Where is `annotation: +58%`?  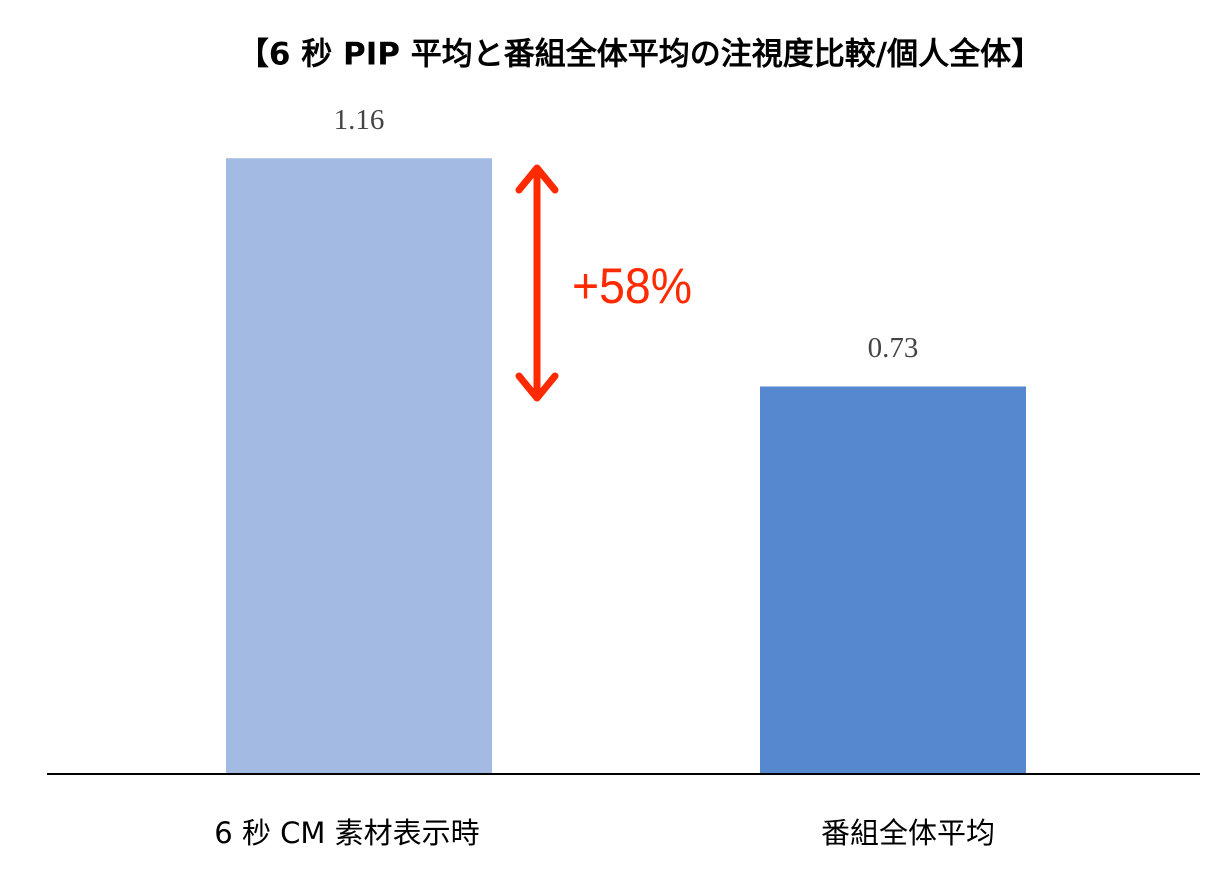 annotation: +58% is located at coordinates (632, 286).